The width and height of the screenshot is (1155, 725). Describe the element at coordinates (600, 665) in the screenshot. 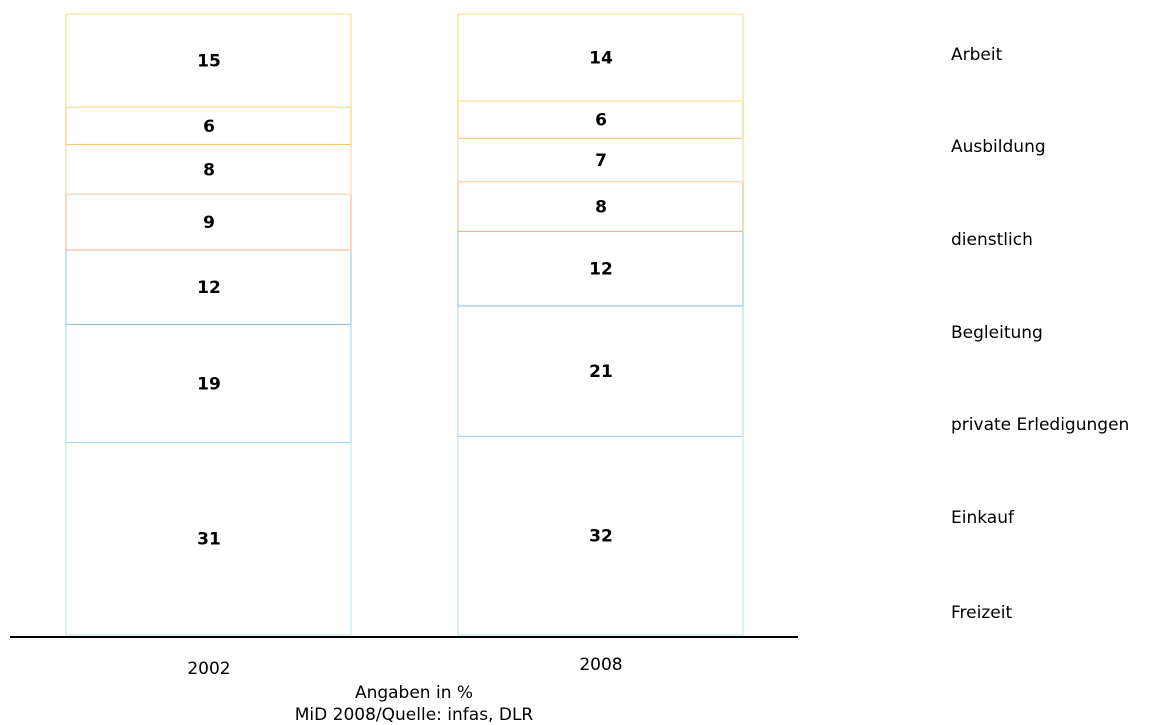

I see `x-tick-label: 2008` at that location.